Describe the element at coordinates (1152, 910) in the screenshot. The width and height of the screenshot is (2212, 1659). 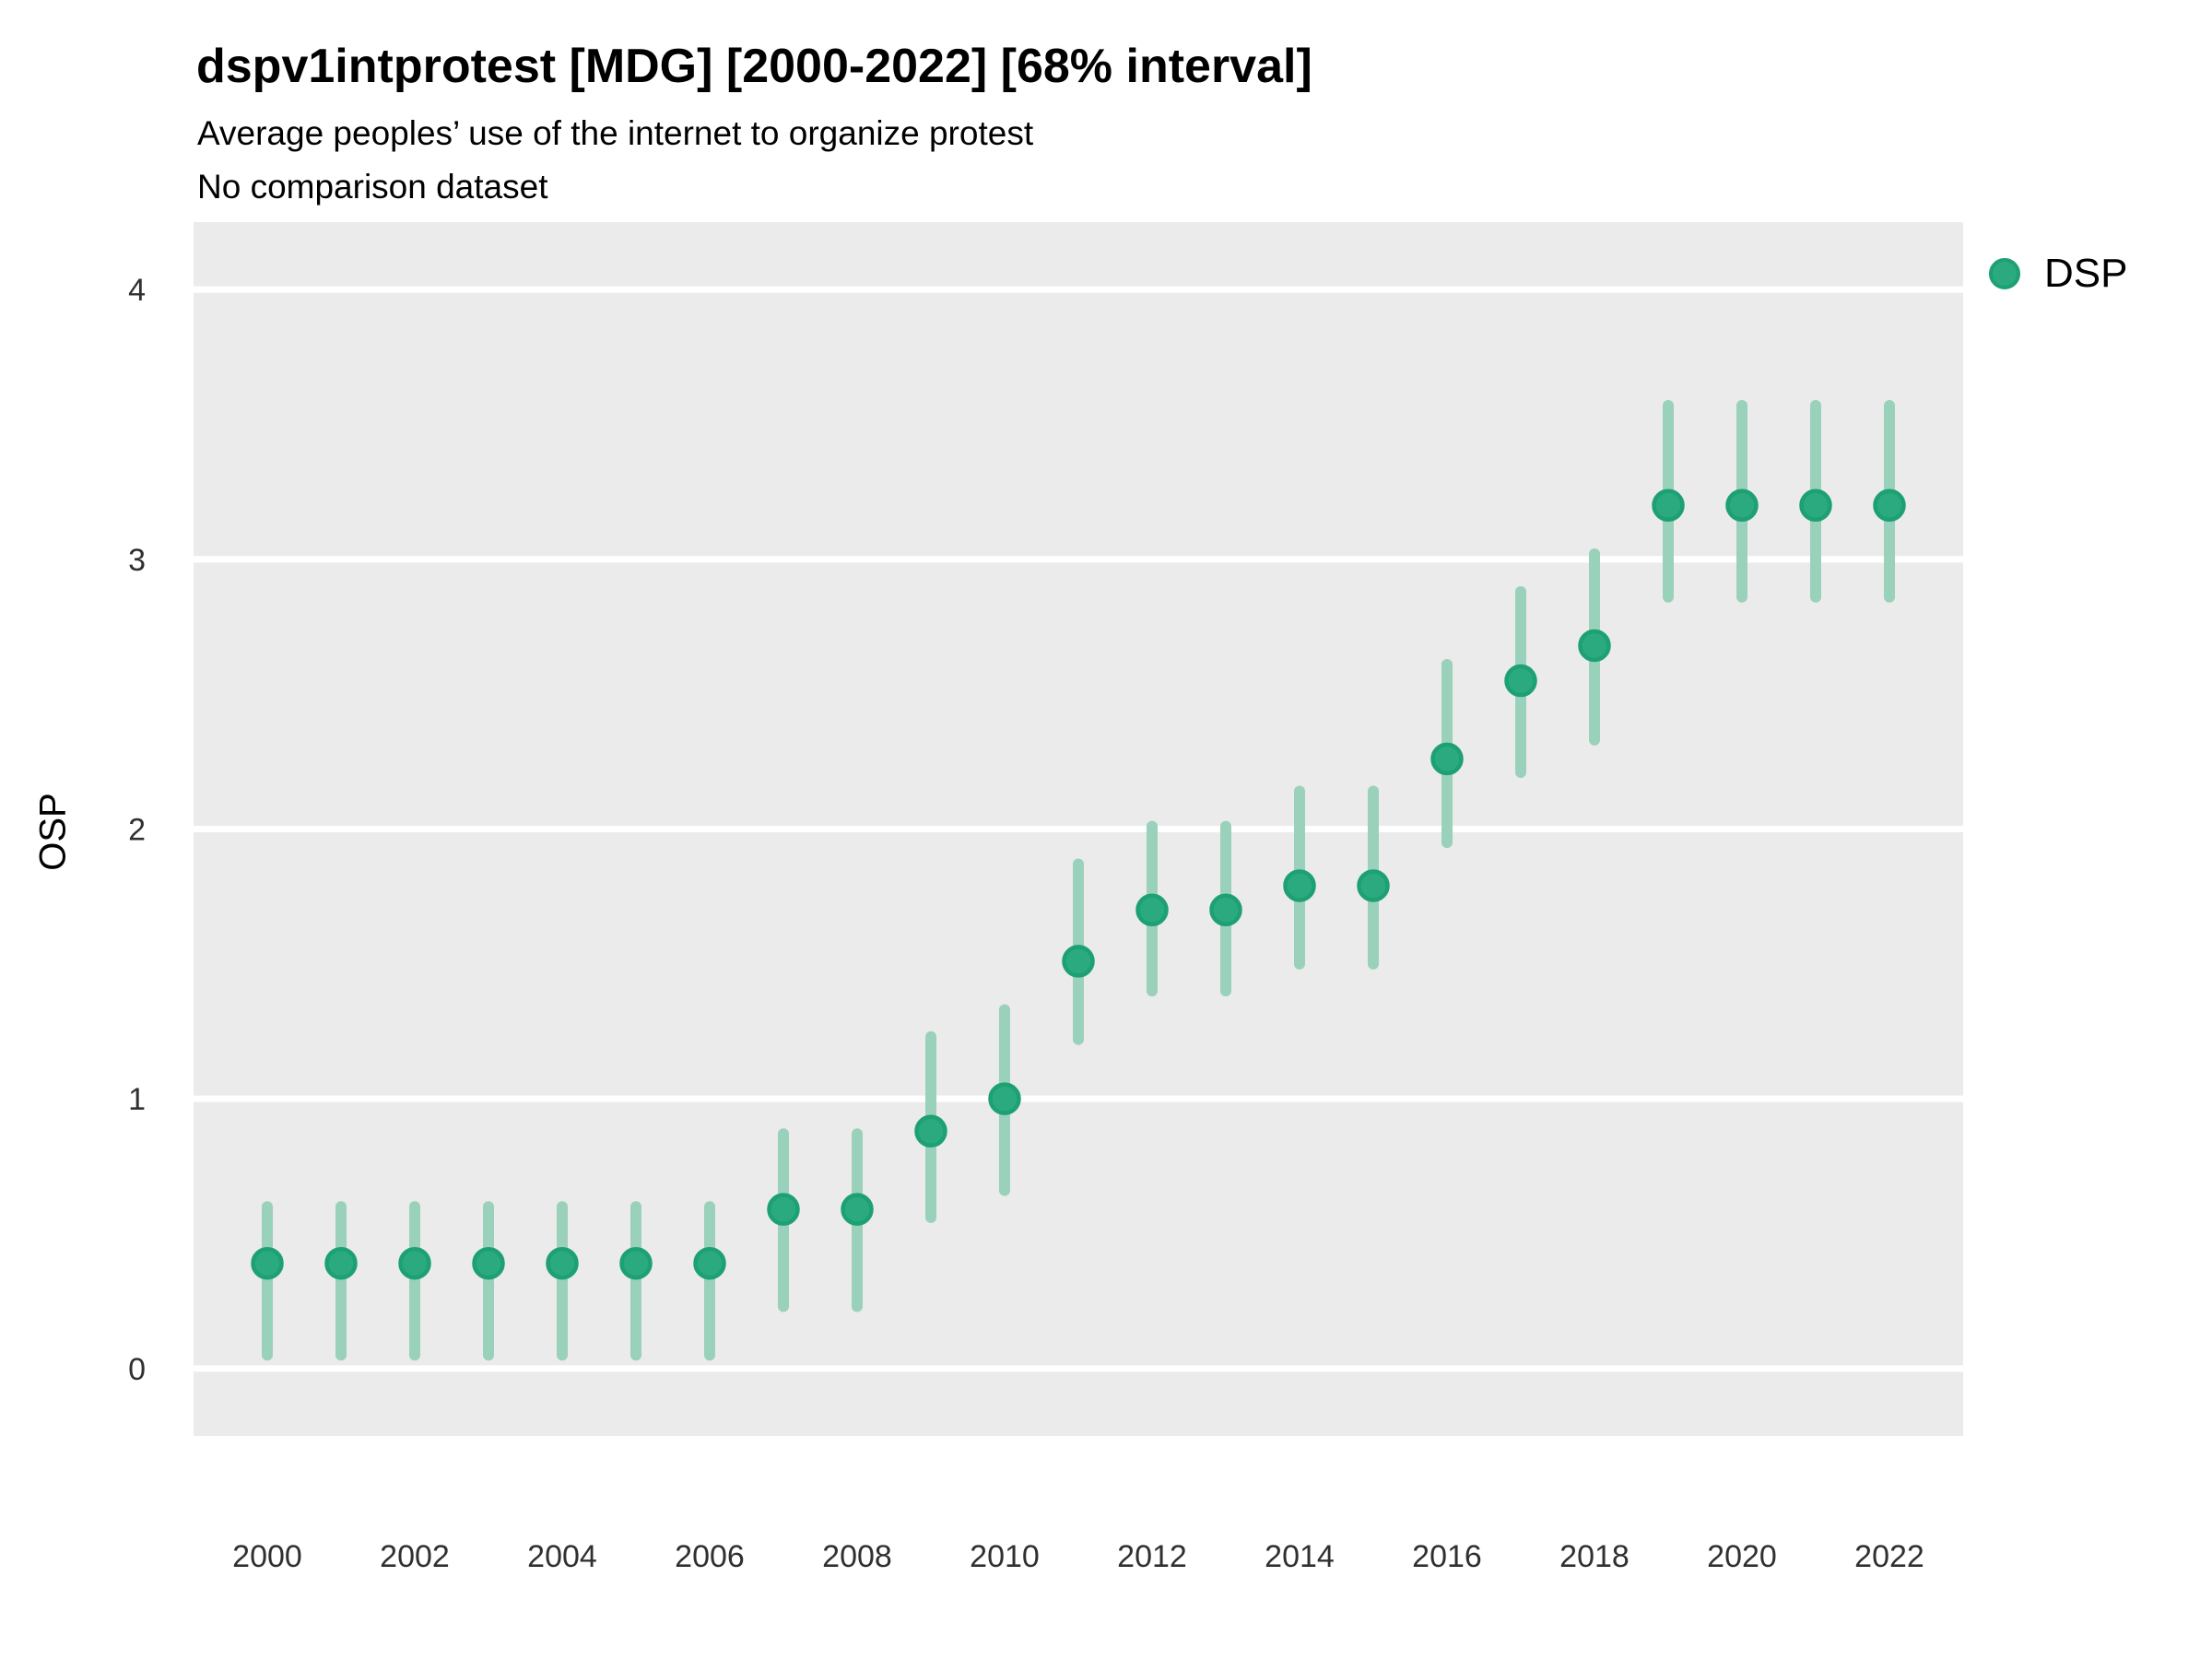
I see `data-point-2012` at that location.